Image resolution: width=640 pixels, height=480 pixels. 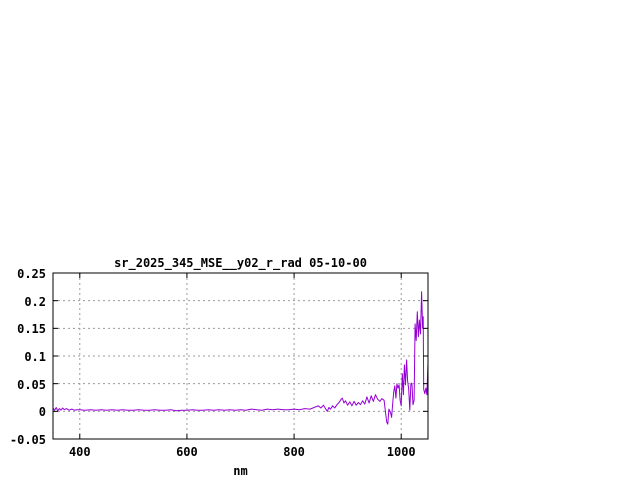 I want to click on x-tick-label: 600, so click(x=187, y=452).